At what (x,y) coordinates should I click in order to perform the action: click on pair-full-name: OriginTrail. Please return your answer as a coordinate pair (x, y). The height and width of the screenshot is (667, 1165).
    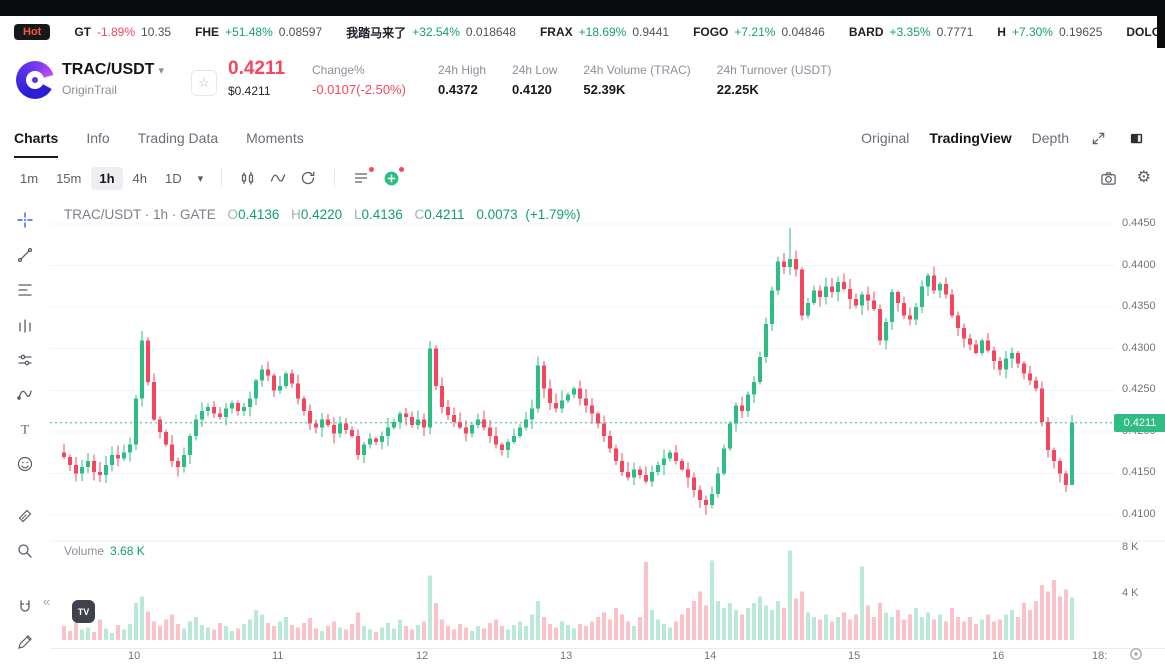
    Looking at the image, I should click on (89, 90).